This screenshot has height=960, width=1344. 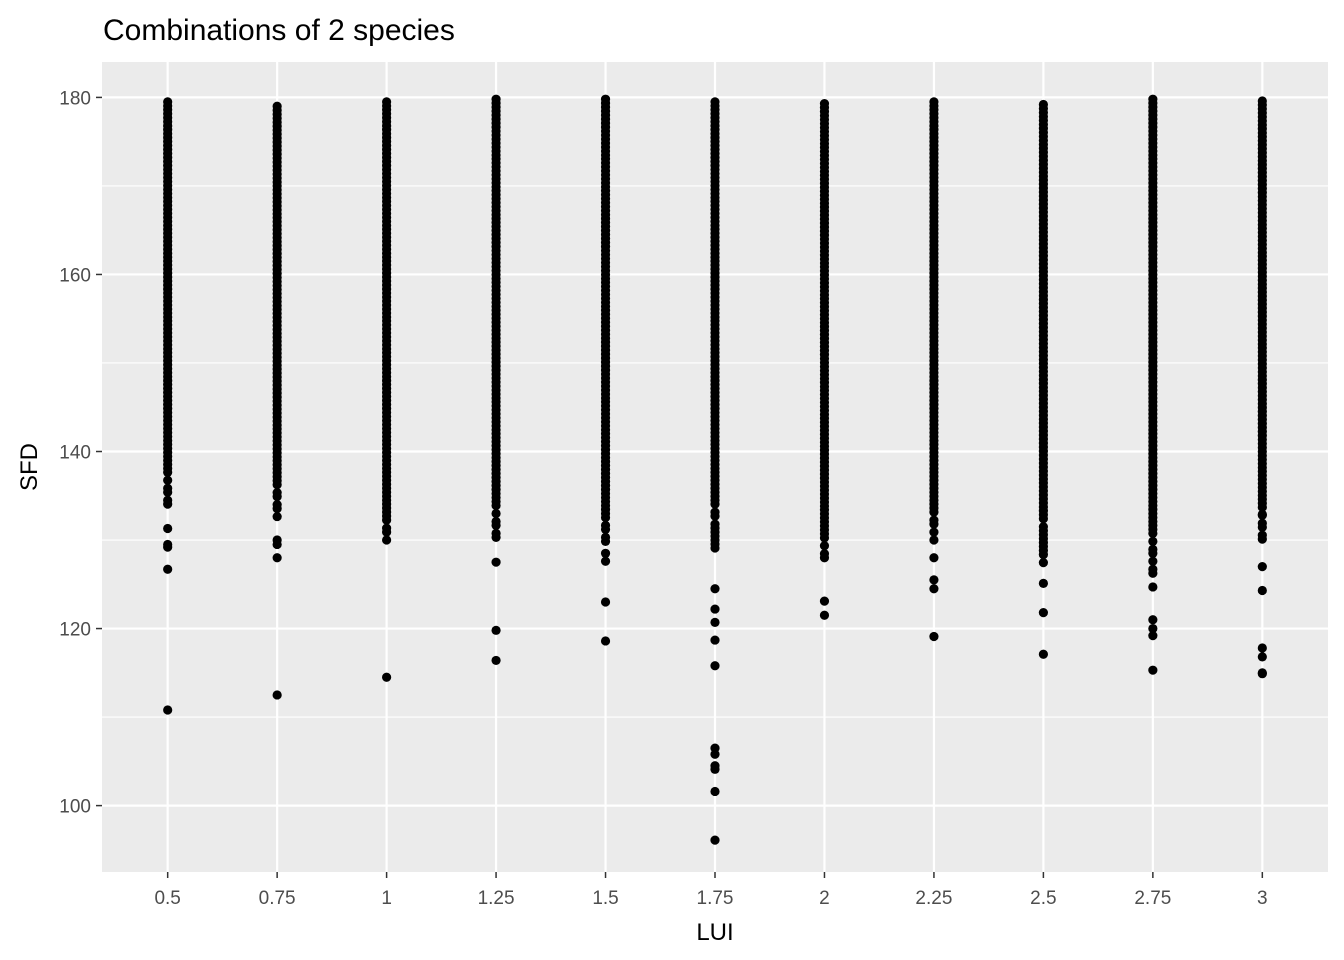 What do you see at coordinates (75, 630) in the screenshot?
I see `y-tick-label: 120` at bounding box center [75, 630].